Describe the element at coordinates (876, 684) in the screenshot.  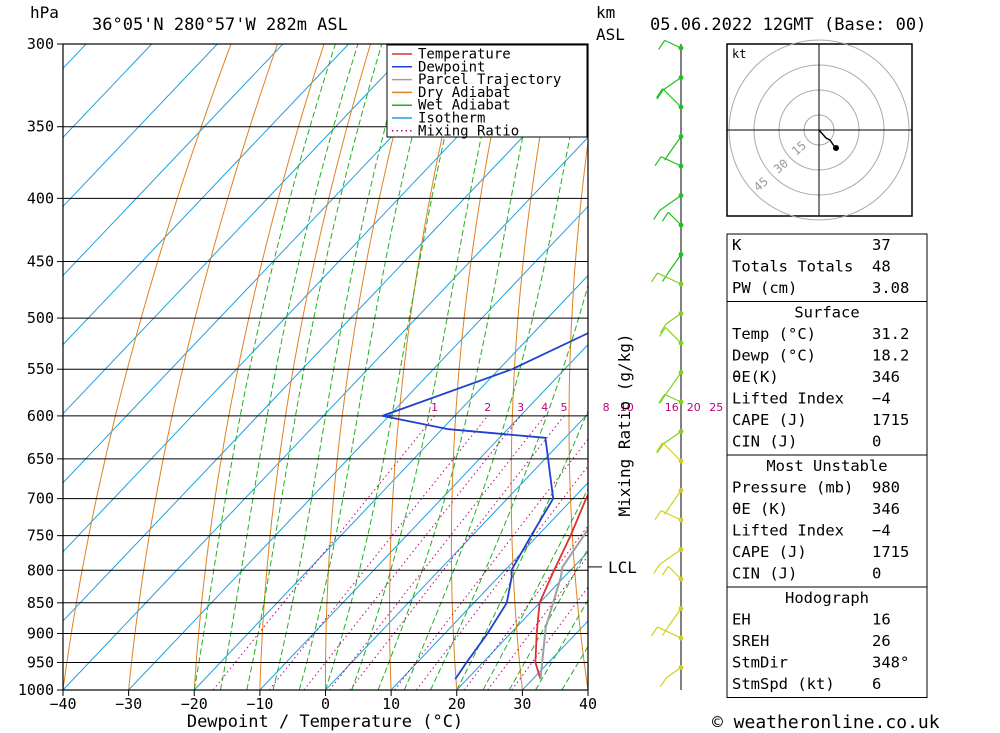
I see `table-value: 6` at that location.